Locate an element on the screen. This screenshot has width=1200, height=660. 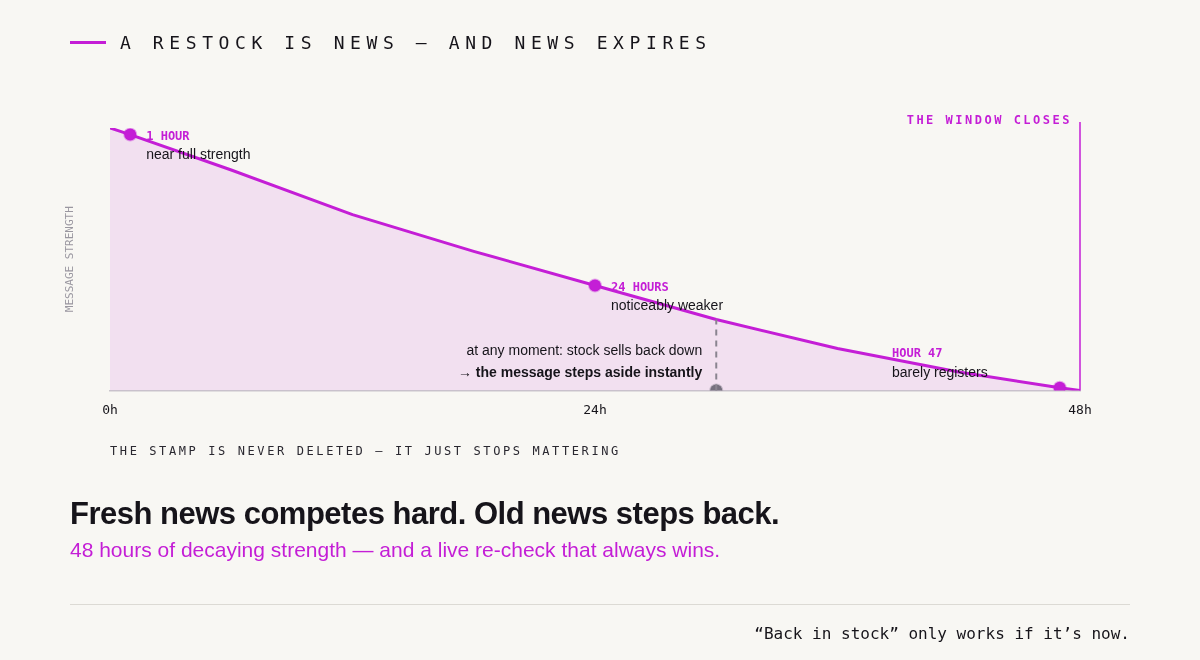
y-axis-title: MESSAGE STRENGTH is located at coordinates (69, 259).